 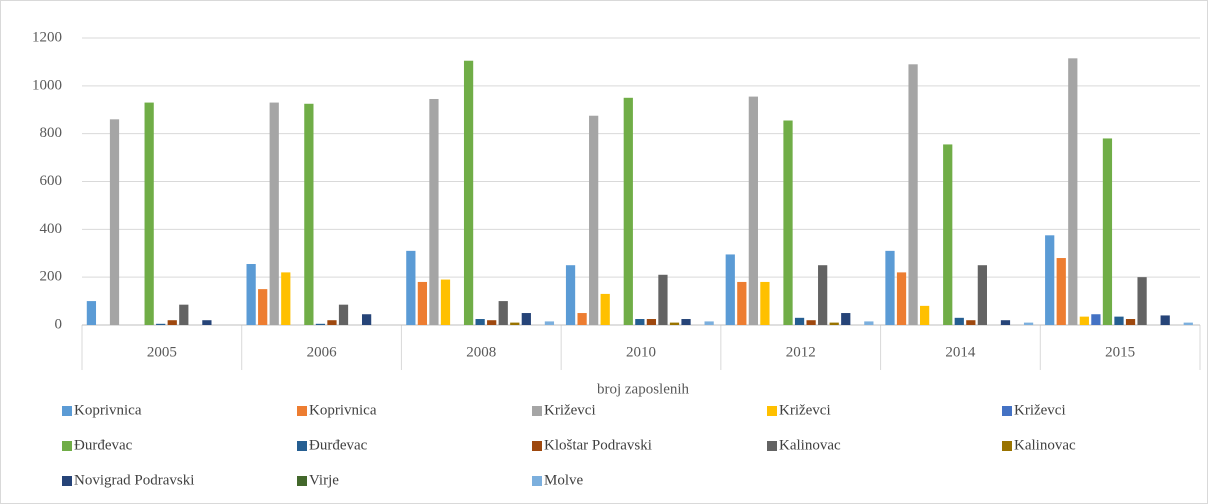 I want to click on y-tick-label: 1000, so click(x=47, y=85).